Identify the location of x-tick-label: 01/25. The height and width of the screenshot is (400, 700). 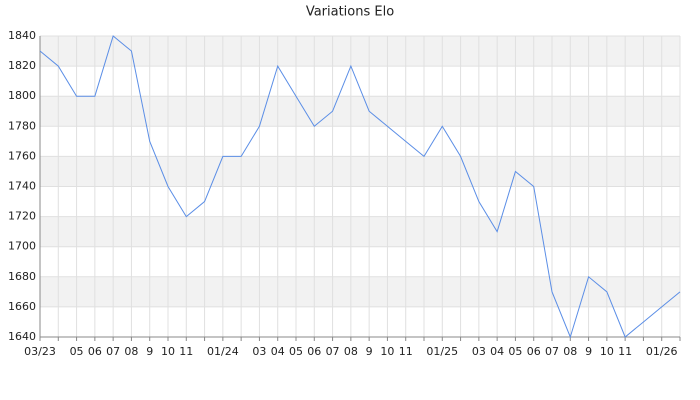
(442, 351).